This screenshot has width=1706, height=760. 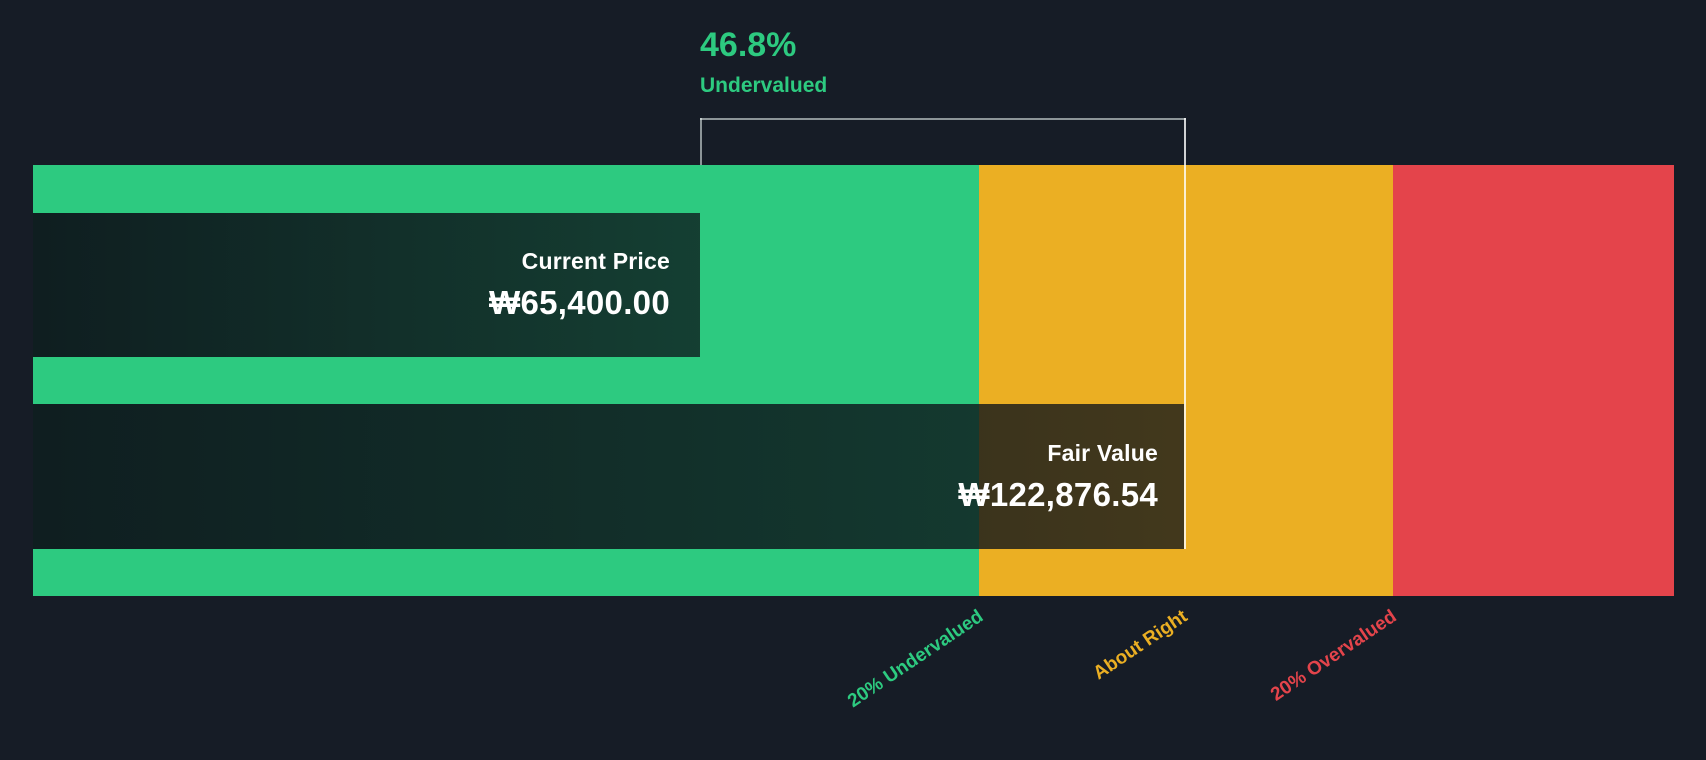 What do you see at coordinates (595, 261) in the screenshot?
I see `current-price-label: Current Price` at bounding box center [595, 261].